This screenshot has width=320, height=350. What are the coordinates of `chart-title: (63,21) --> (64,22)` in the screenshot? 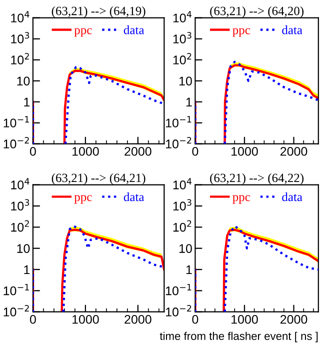 It's located at (257, 179).